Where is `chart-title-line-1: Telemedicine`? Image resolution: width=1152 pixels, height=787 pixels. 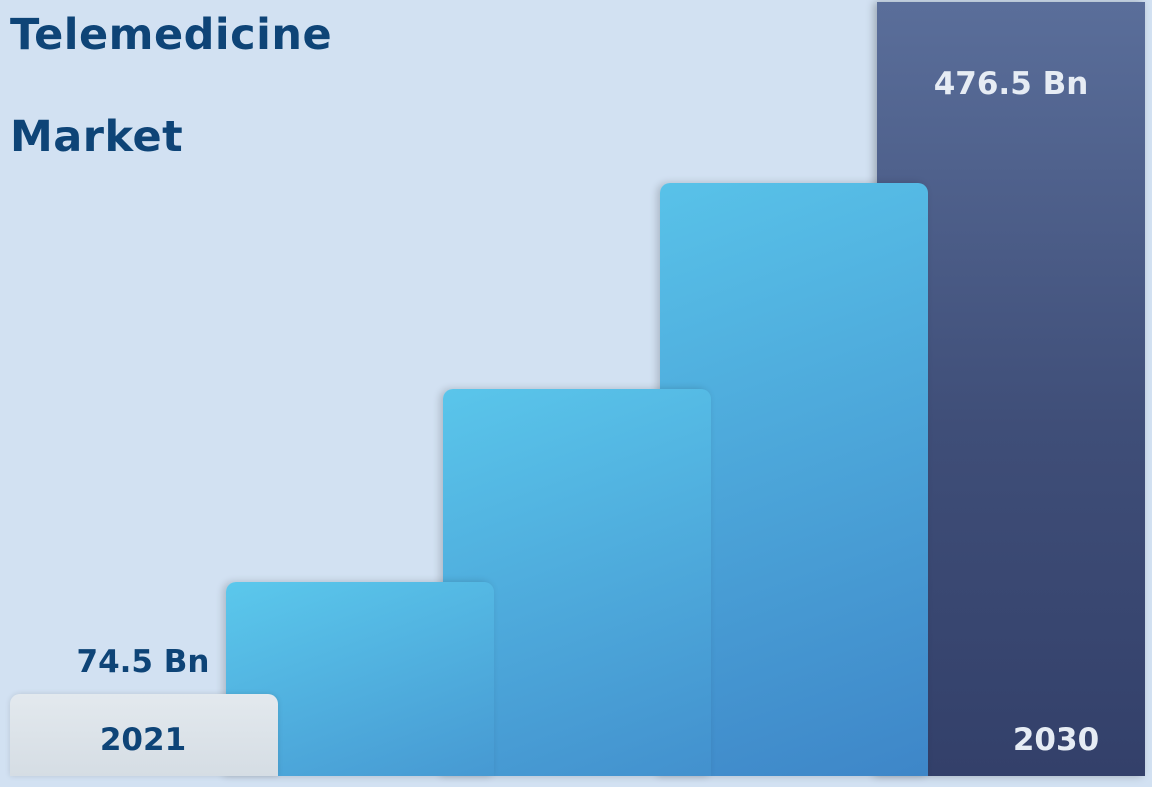 chart-title-line-1: Telemedicine is located at coordinates (171, 35).